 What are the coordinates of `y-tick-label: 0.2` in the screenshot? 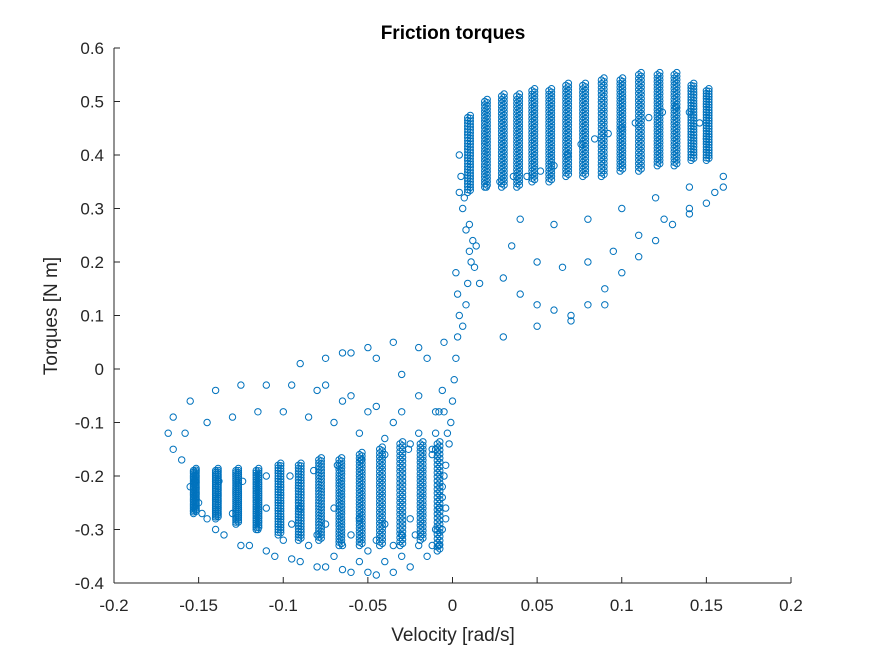 It's located at (92, 262).